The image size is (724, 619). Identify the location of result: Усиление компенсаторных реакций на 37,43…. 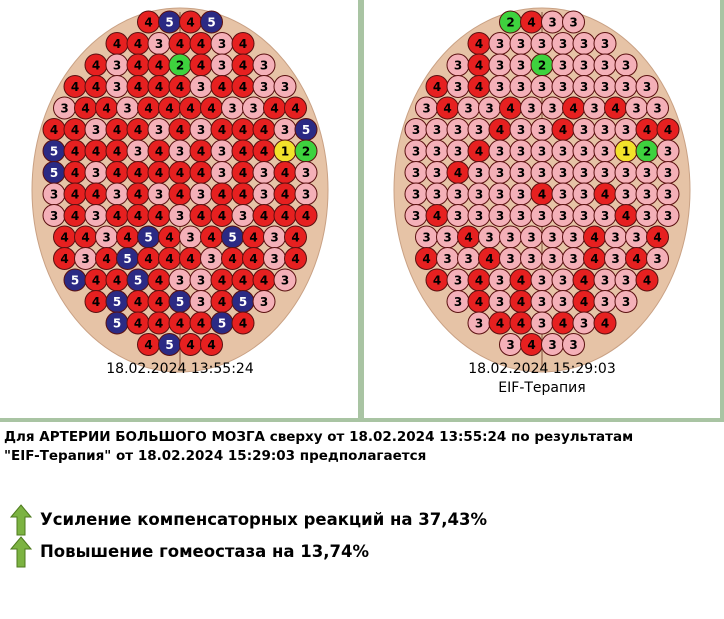
(264, 519).